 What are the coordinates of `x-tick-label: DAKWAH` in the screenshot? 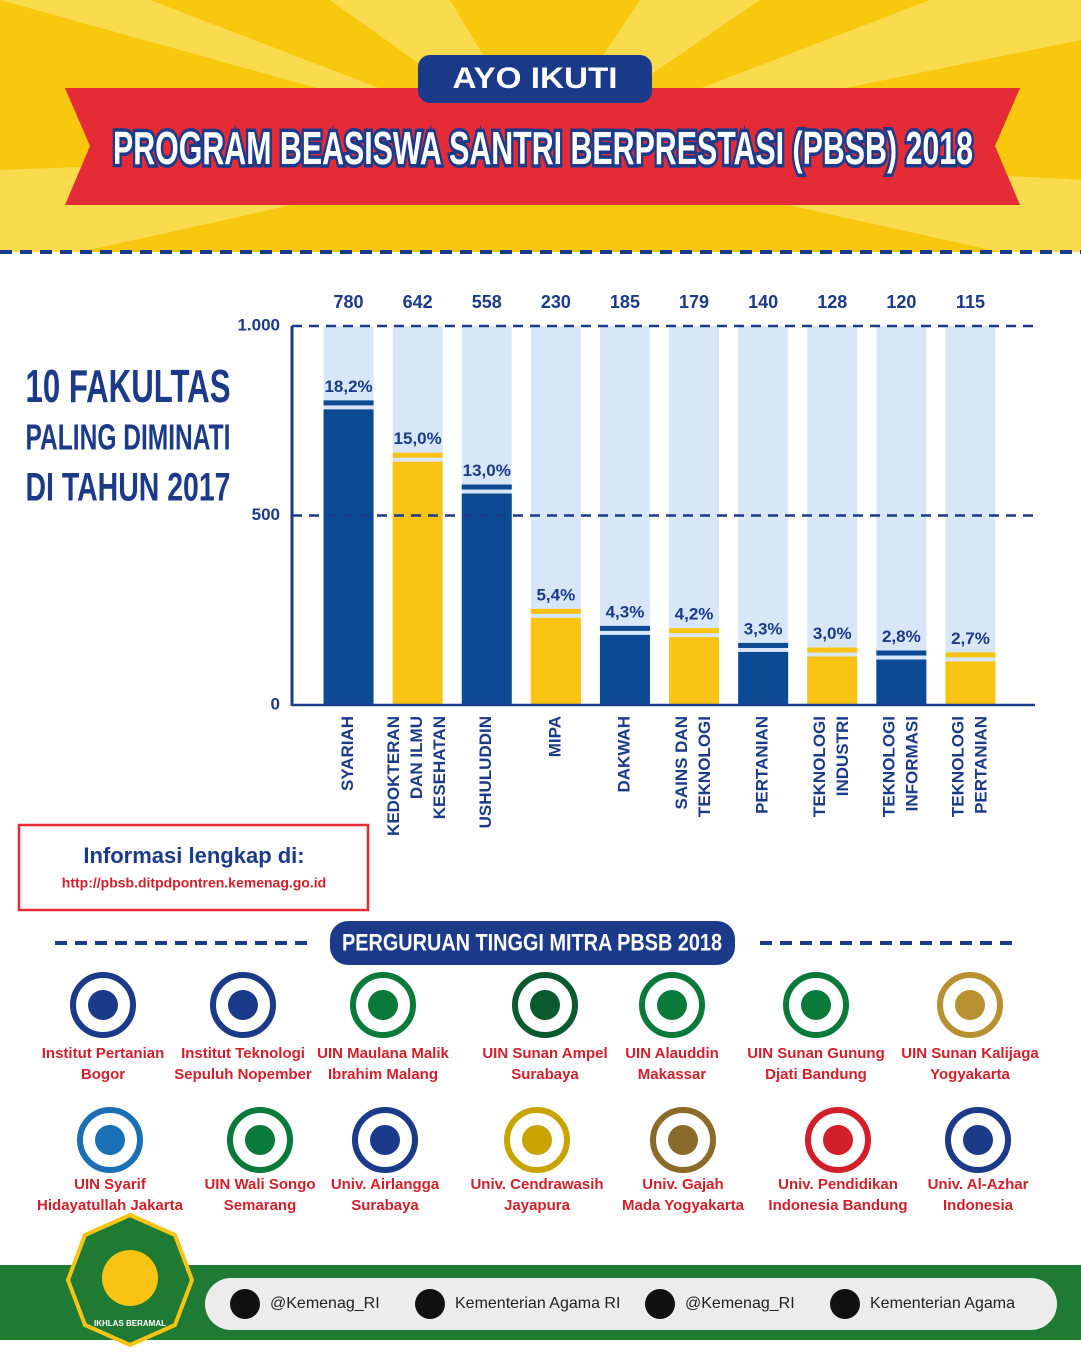 It's located at (623, 754).